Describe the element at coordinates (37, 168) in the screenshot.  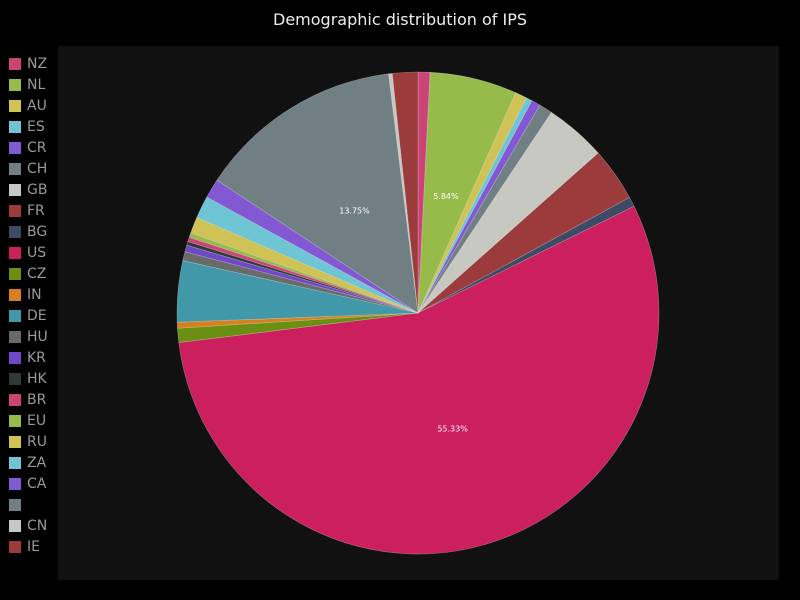
I see `legend-label: CH` at that location.